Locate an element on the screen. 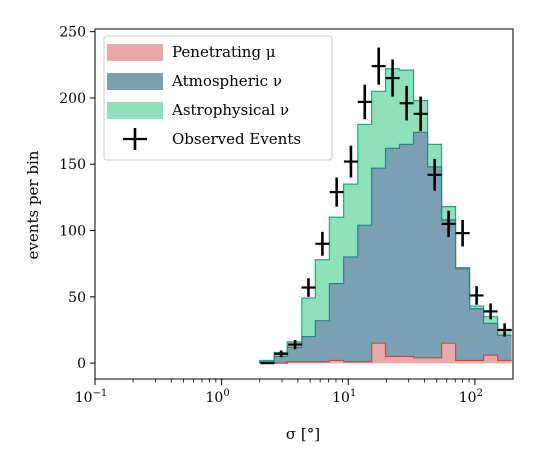 This screenshot has height=465, width=540. y-tick-label: 0 is located at coordinates (81, 364).